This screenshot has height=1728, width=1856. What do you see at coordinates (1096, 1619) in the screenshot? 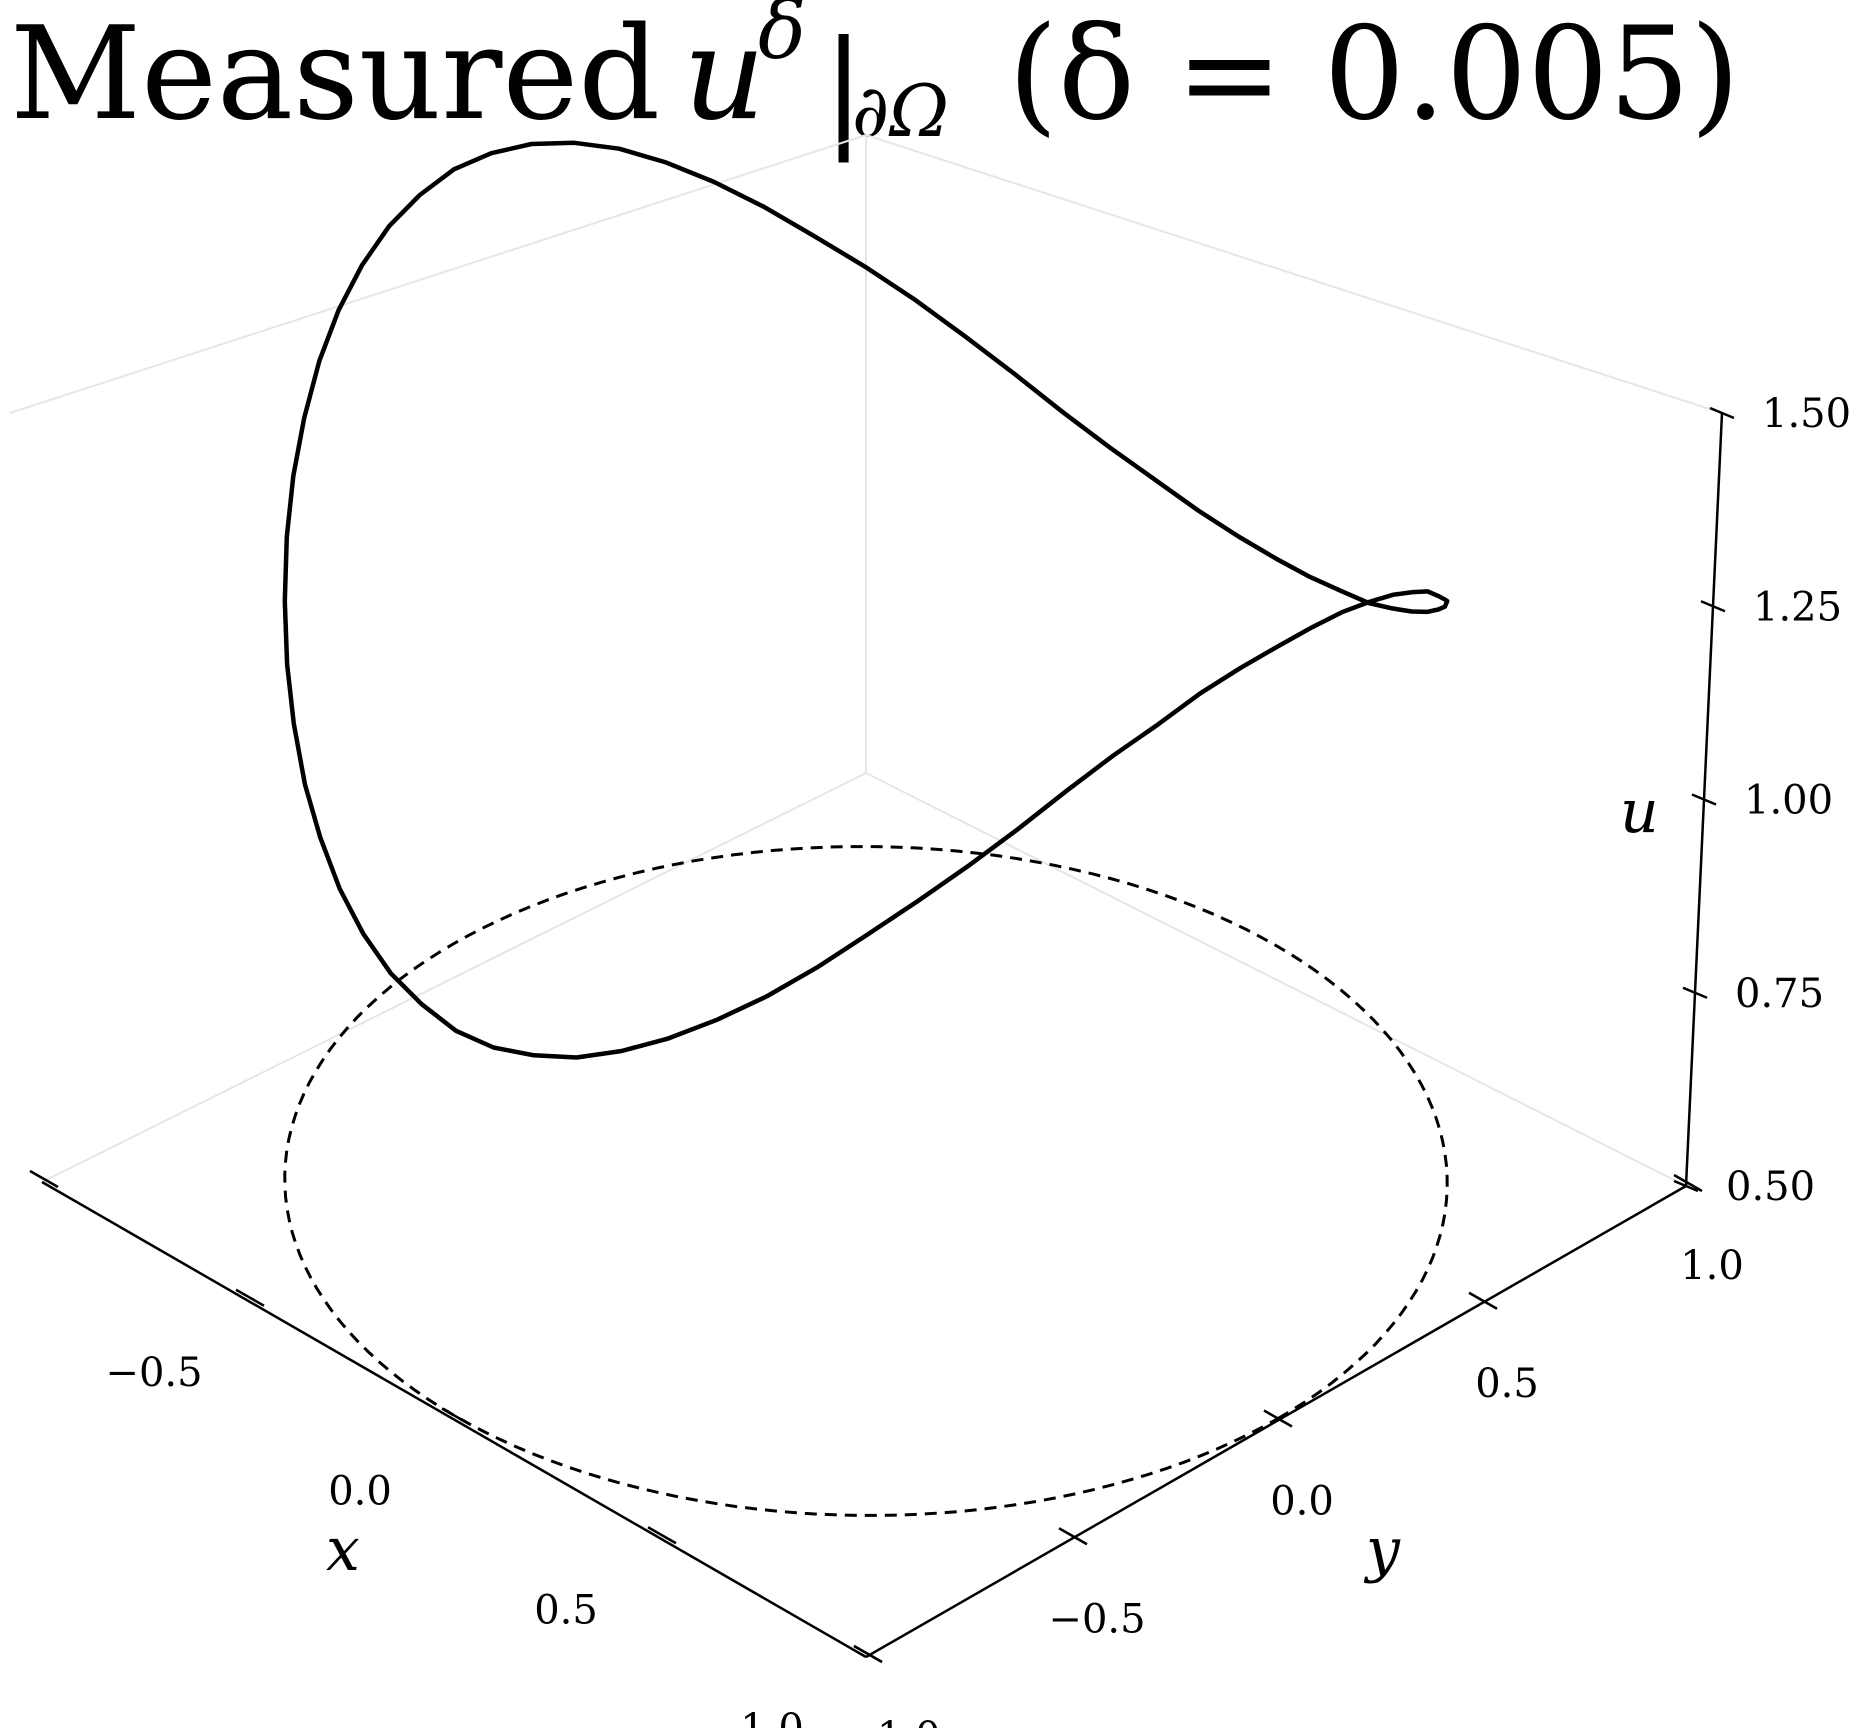
I see `y-tick-label: −0.5` at bounding box center [1096, 1619].